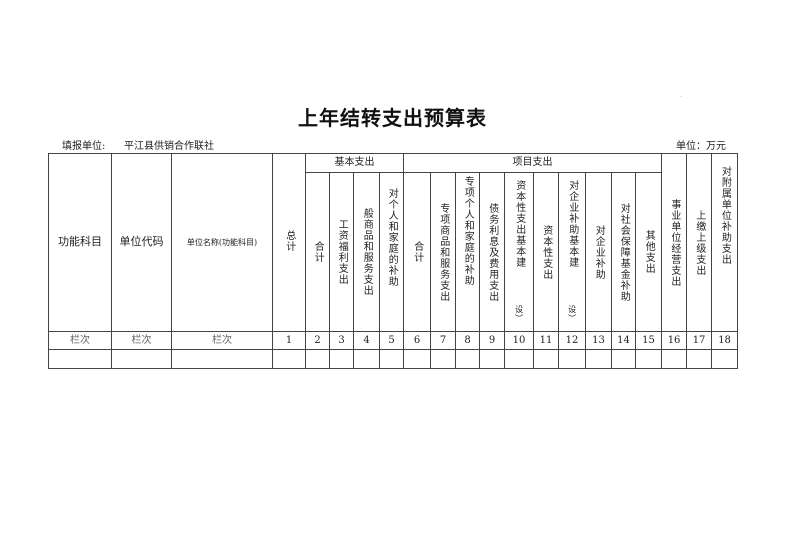 The width and height of the screenshot is (785, 555). What do you see at coordinates (392, 118) in the screenshot?
I see `page-title: 上年结转支出预算表` at bounding box center [392, 118].